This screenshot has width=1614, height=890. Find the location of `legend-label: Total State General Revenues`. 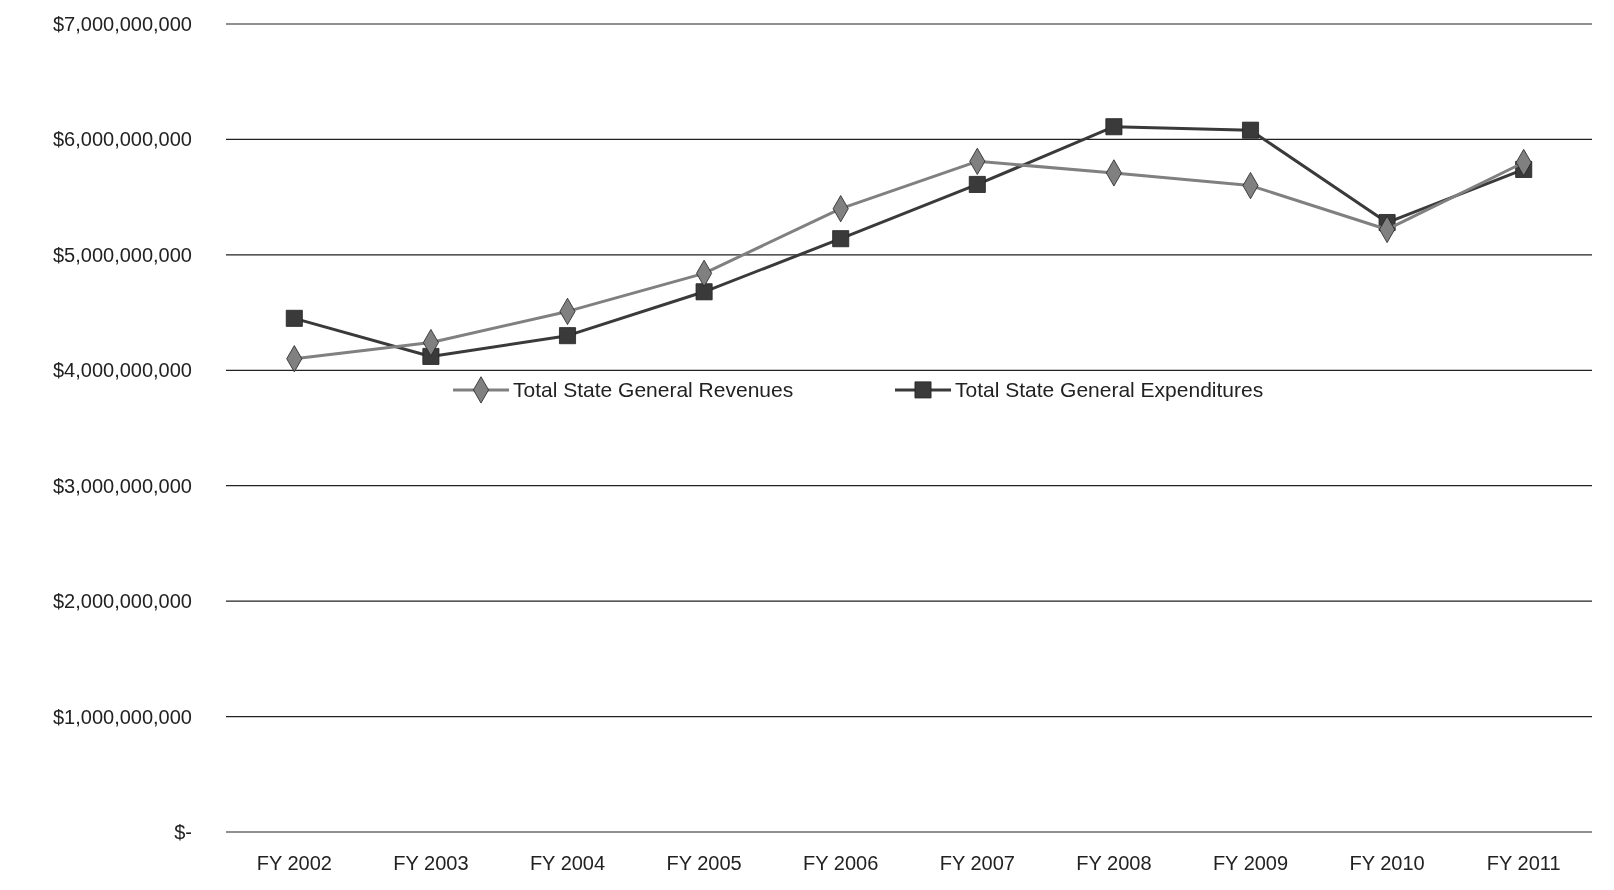

legend-label: Total State General Revenues is located at coordinates (653, 390).